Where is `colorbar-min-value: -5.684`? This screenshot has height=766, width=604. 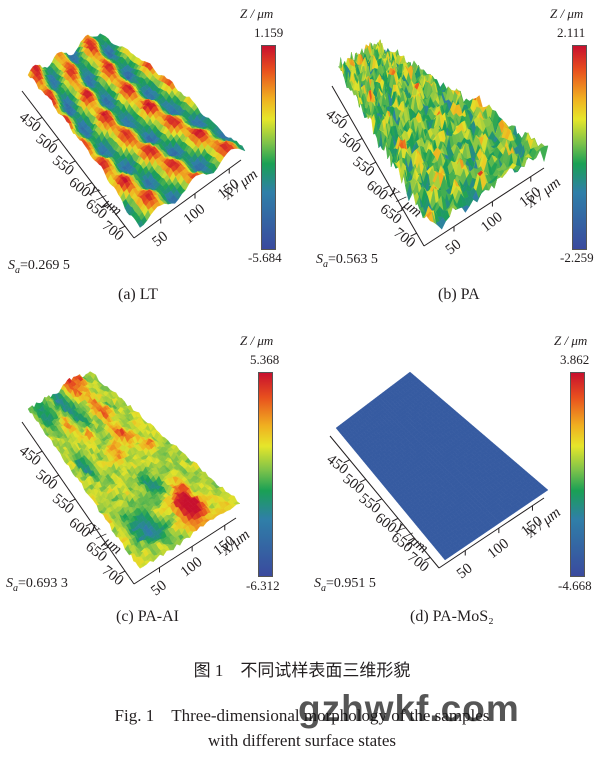 colorbar-min-value: -5.684 is located at coordinates (265, 257).